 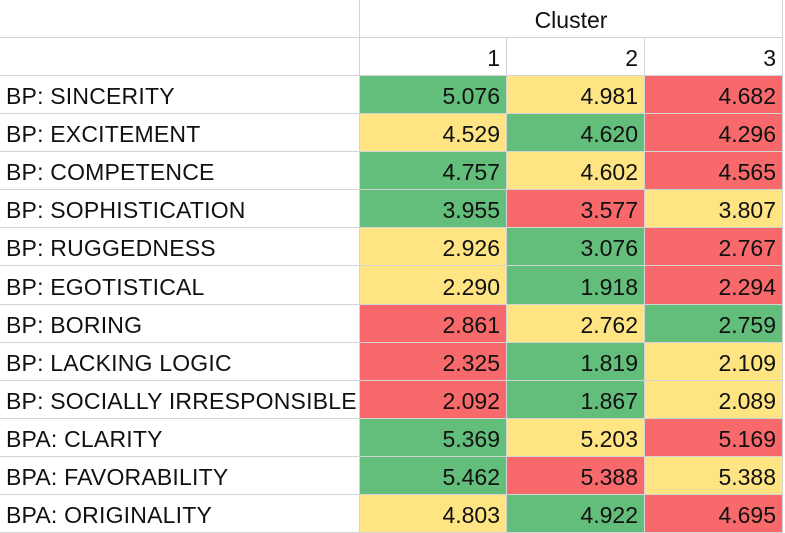 What do you see at coordinates (576, 57) in the screenshot?
I see `cluster-id-2: 2` at bounding box center [576, 57].